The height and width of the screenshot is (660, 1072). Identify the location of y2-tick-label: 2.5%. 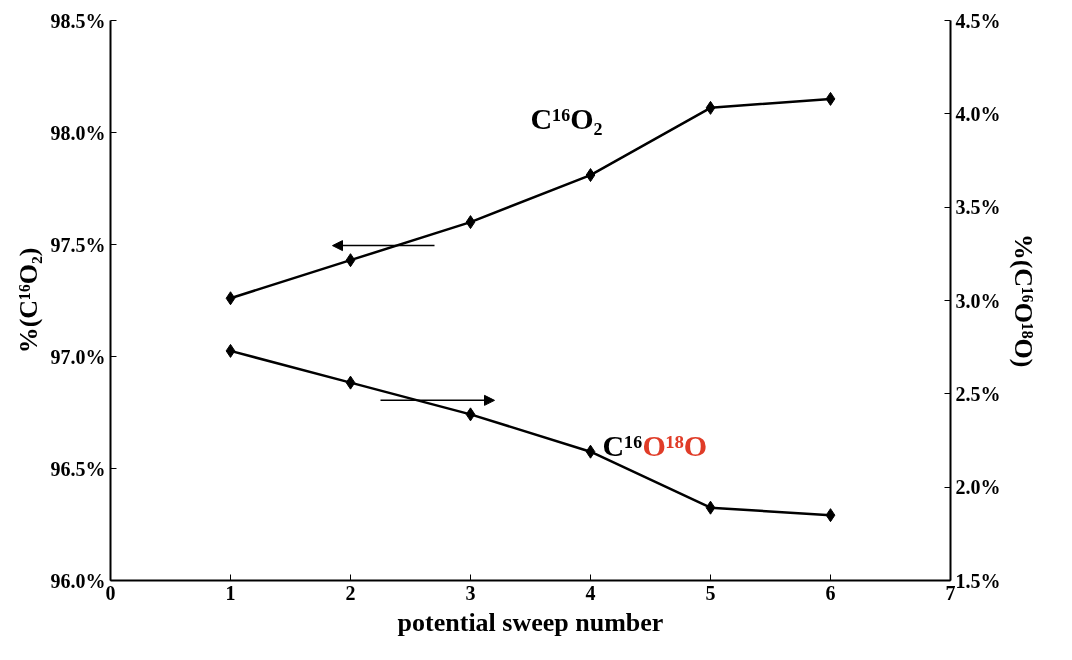
(978, 393).